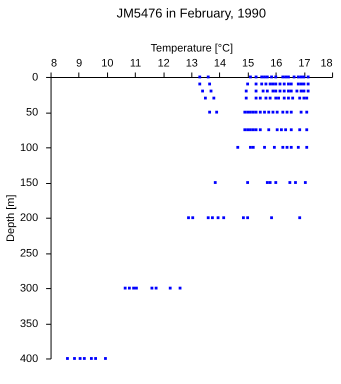 The image size is (341, 384). What do you see at coordinates (29, 218) in the screenshot?
I see `y-tick-label: 200` at bounding box center [29, 218].